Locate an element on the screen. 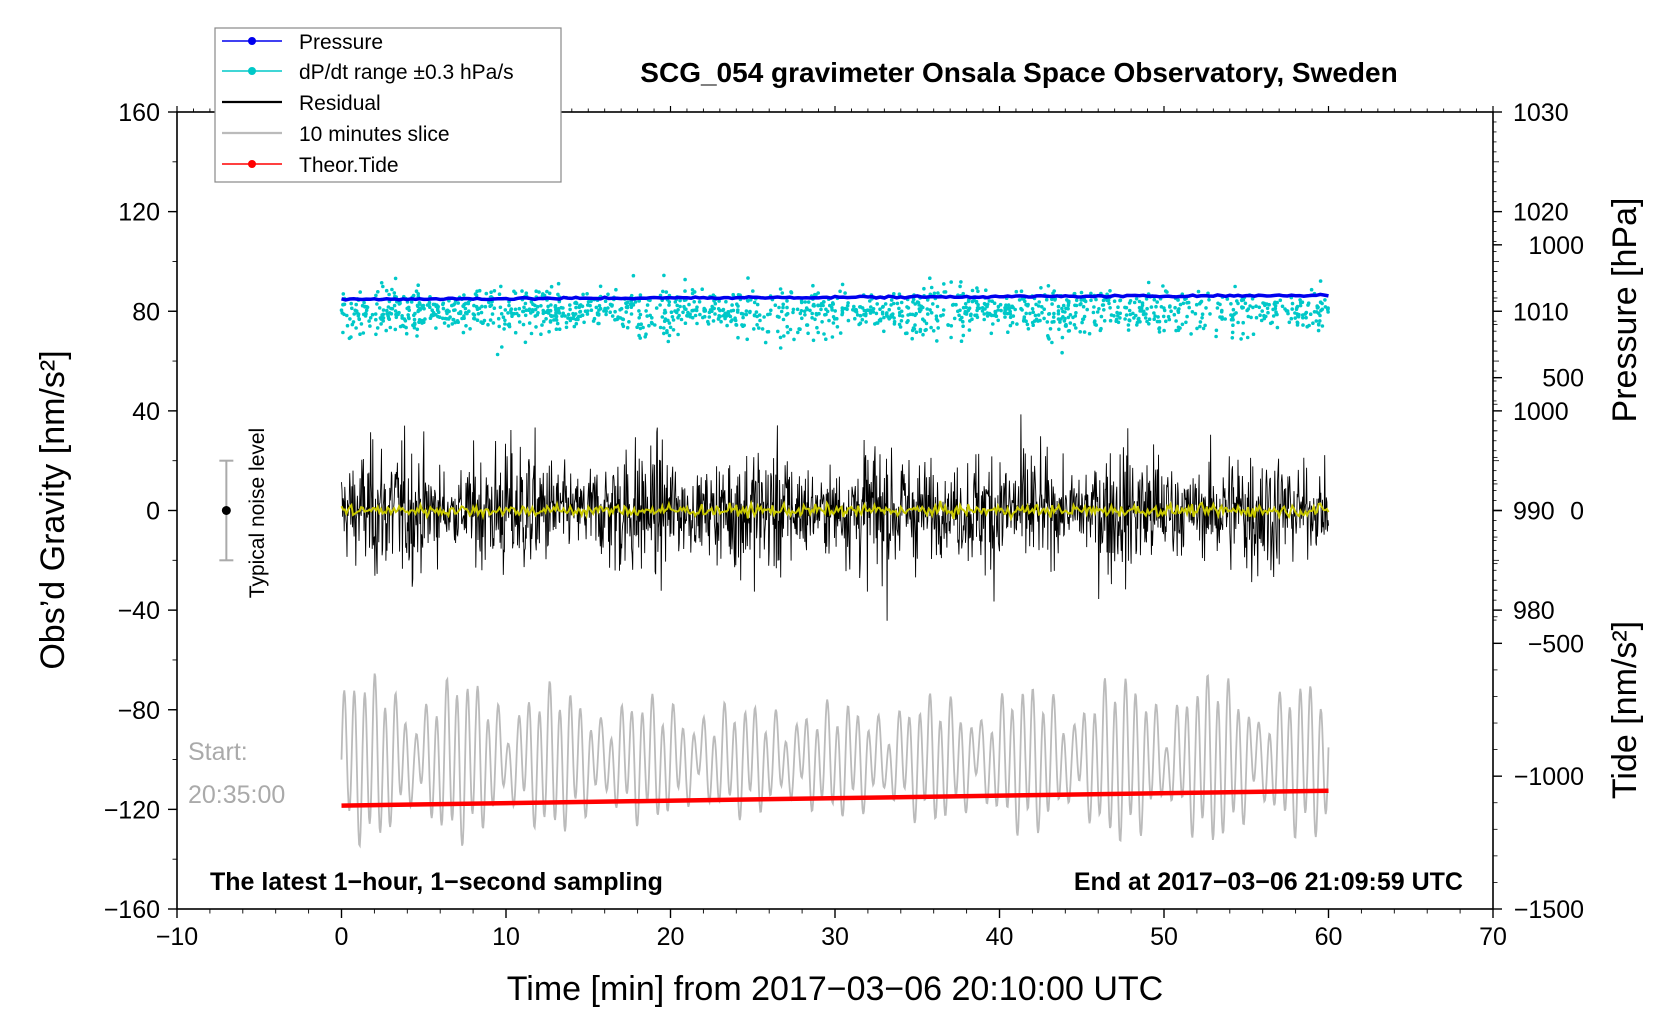 The height and width of the screenshot is (1020, 1676). svg-text: 10 minutes slice is located at coordinates (374, 134).